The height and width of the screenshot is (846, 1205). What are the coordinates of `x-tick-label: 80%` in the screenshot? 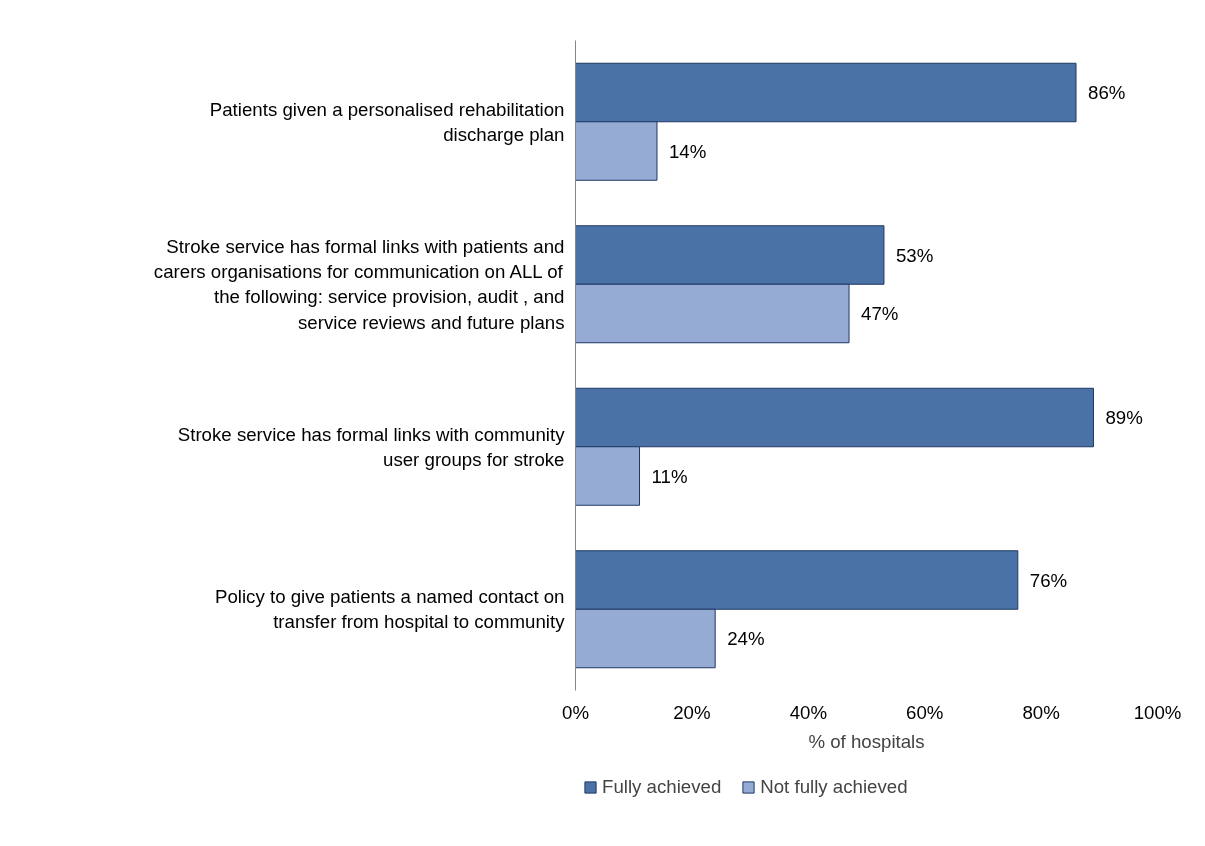 It's located at (1041, 712).